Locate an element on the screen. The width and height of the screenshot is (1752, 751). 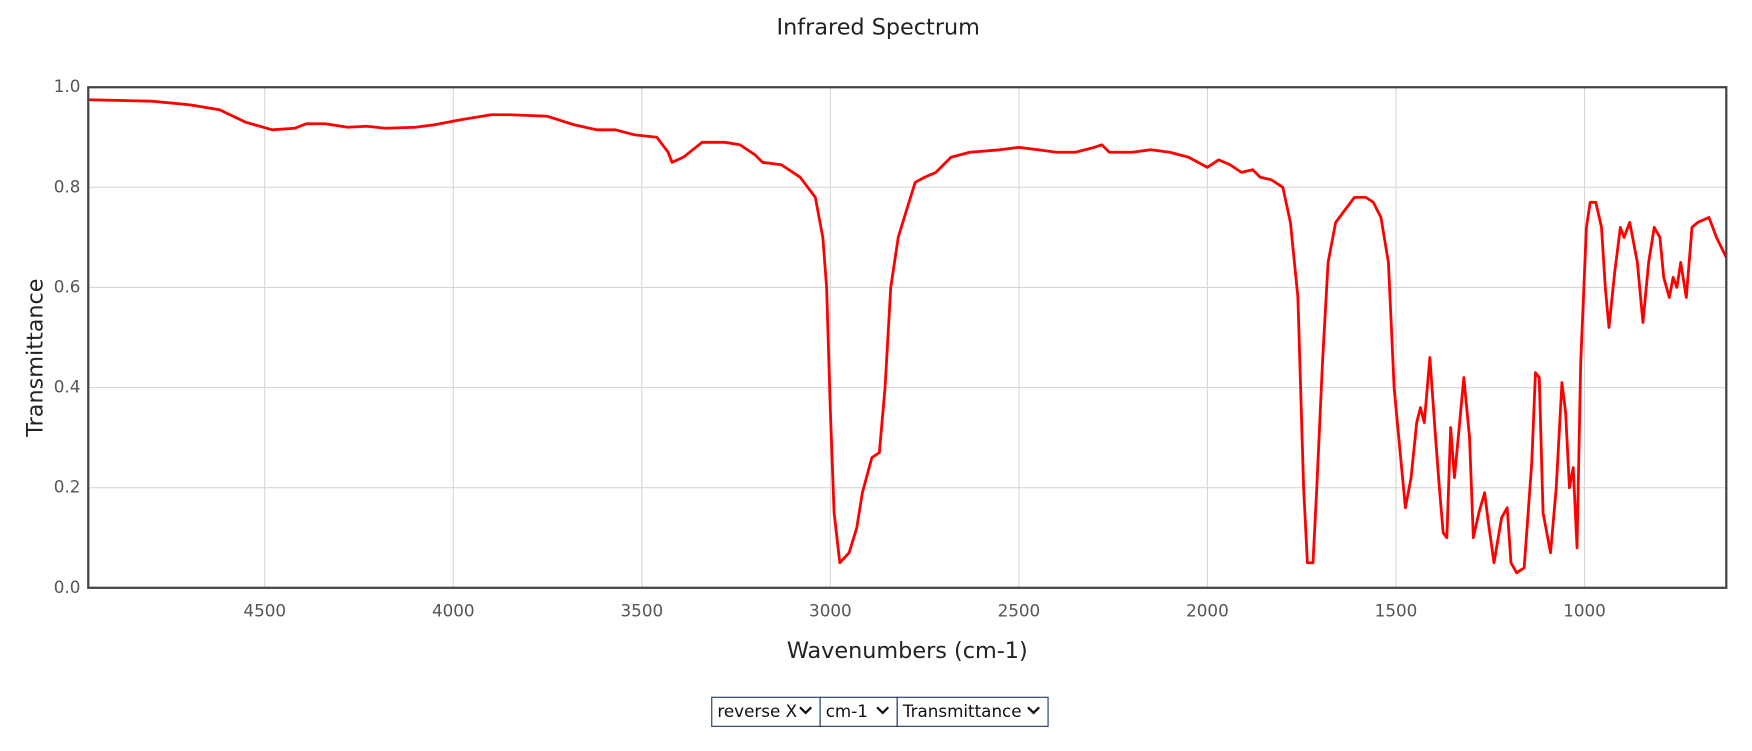
y-tick-label: 0.6 is located at coordinates (67, 286).